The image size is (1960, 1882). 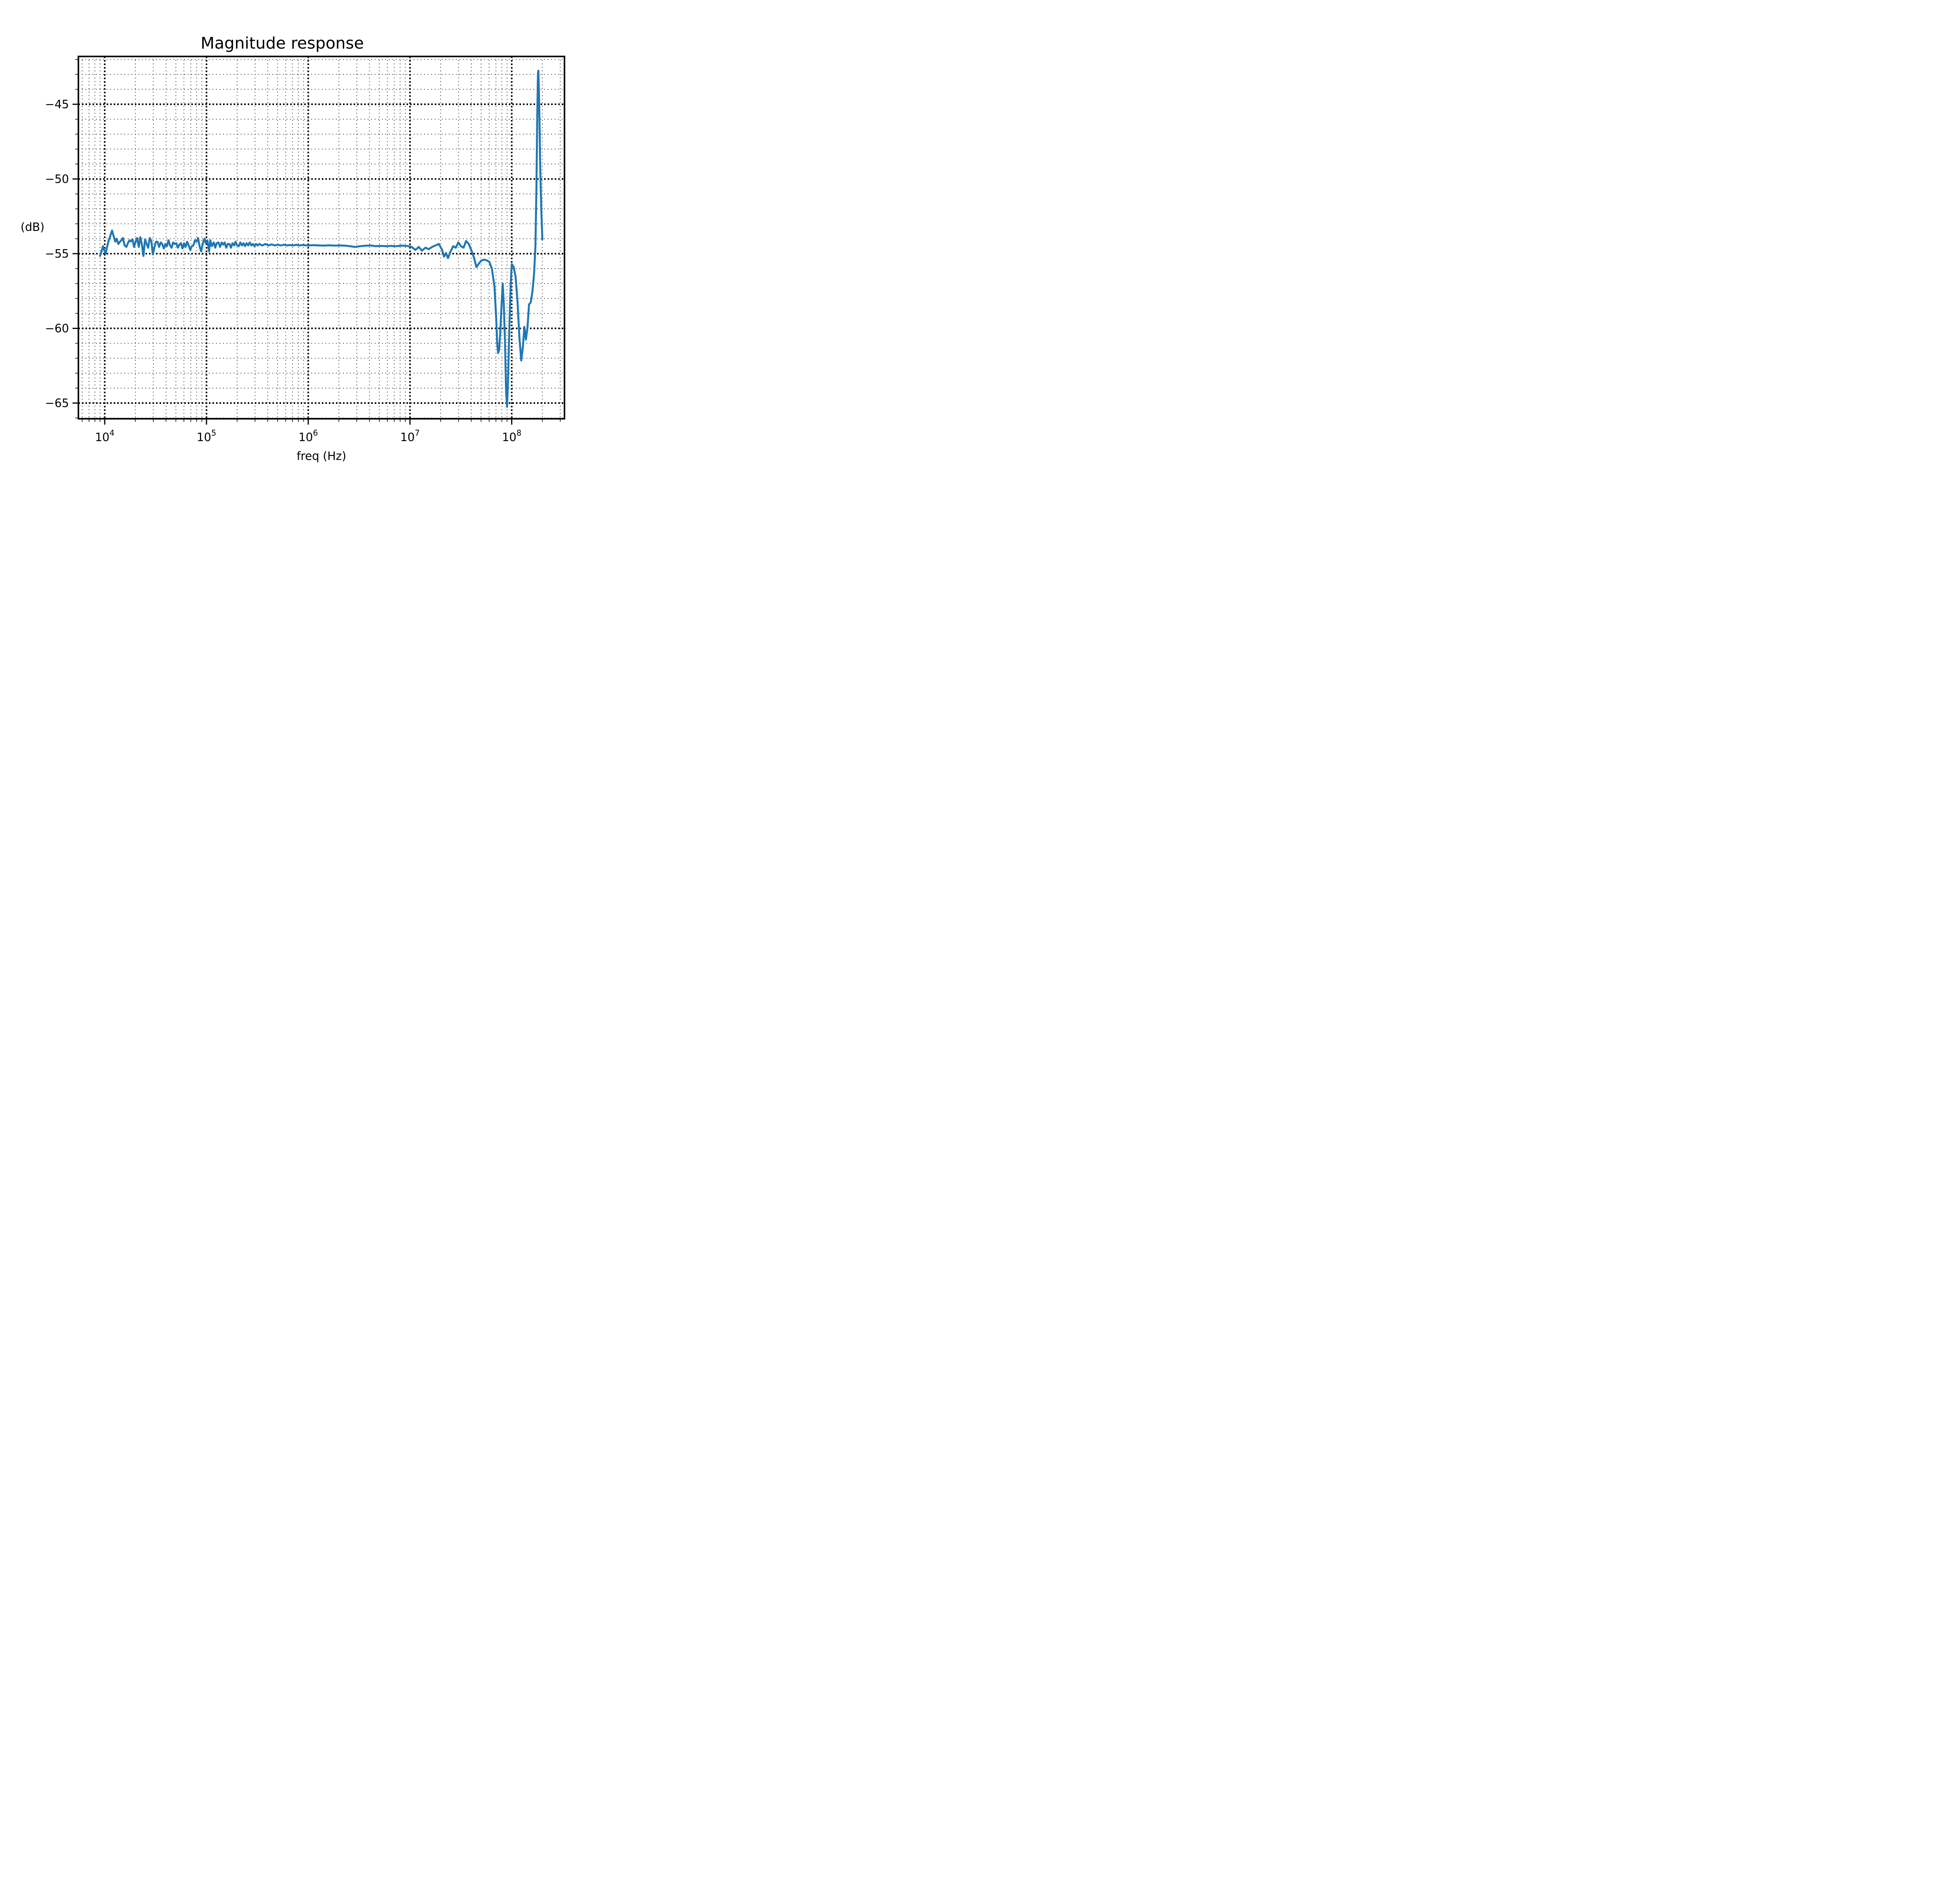 What do you see at coordinates (57, 403) in the screenshot?
I see `y-tick-label: −65` at bounding box center [57, 403].